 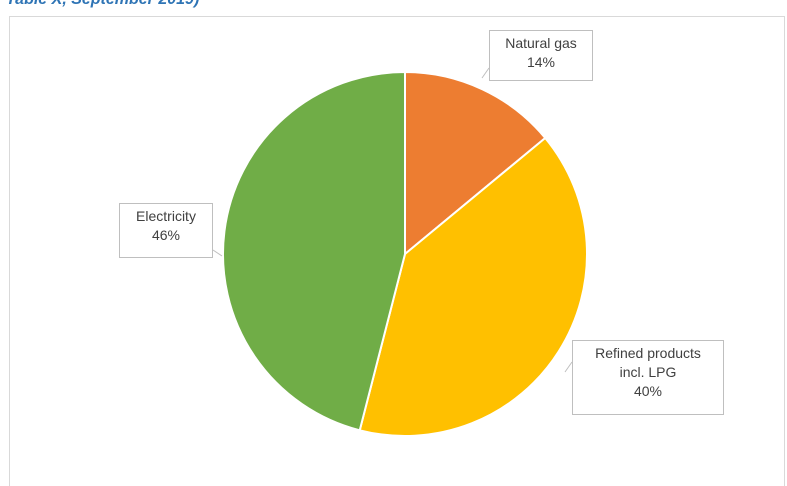 What do you see at coordinates (648, 391) in the screenshot?
I see `slice-value-refined-products: 40%` at bounding box center [648, 391].